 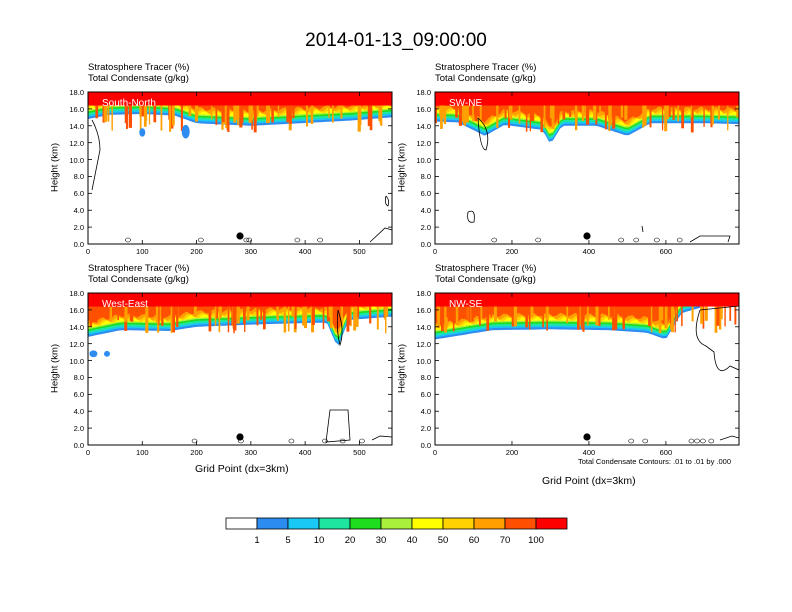 What do you see at coordinates (425, 194) in the screenshot?
I see `panel2-ytick-label: 6.0` at bounding box center [425, 194].